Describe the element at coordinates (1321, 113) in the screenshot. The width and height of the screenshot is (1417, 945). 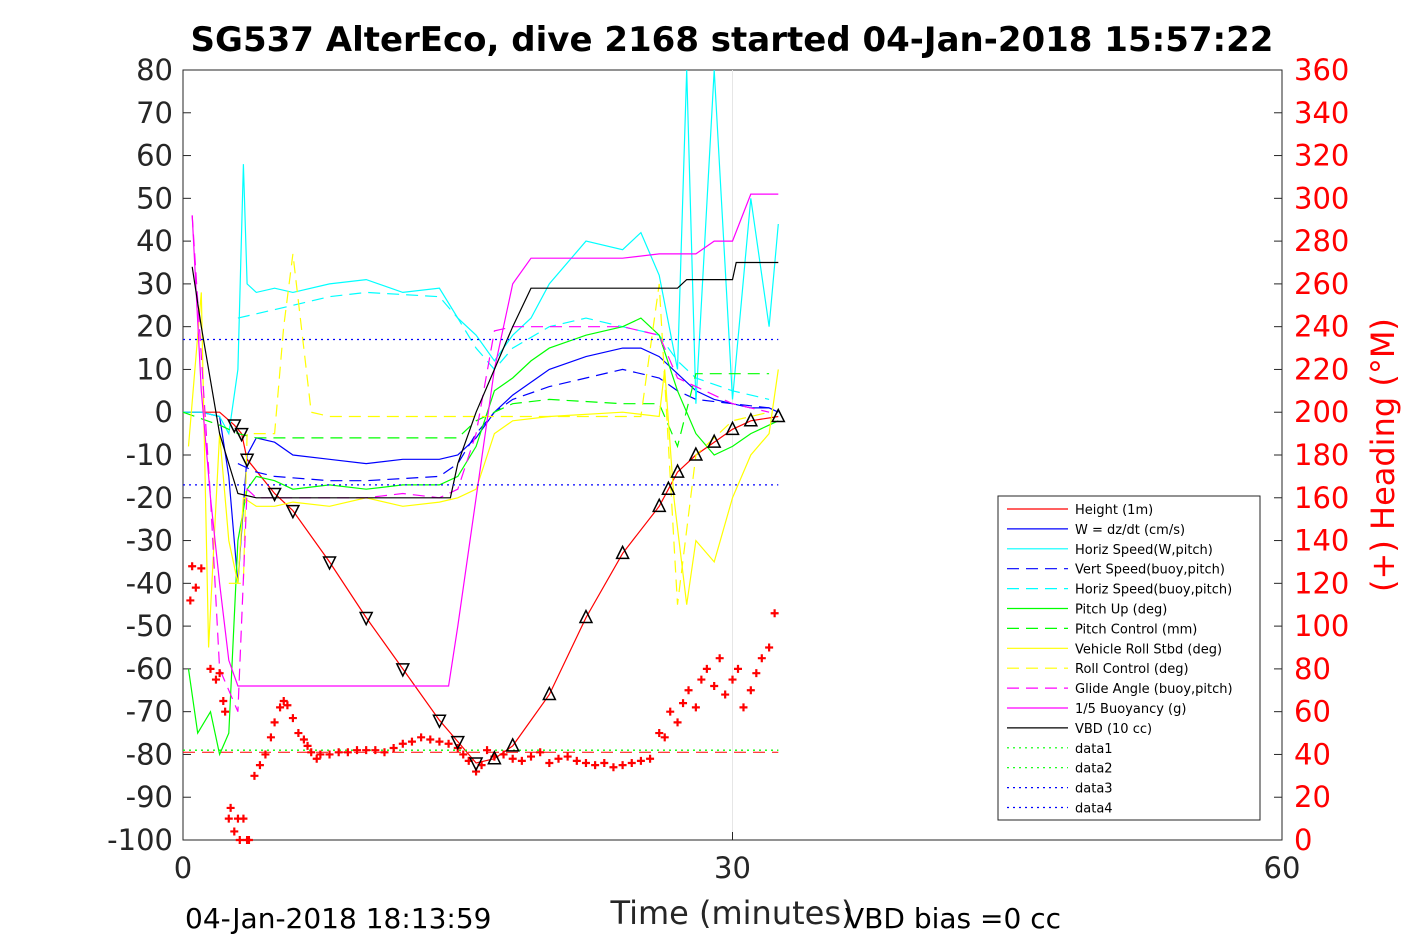
I see `y2-tick-label: 340` at that location.